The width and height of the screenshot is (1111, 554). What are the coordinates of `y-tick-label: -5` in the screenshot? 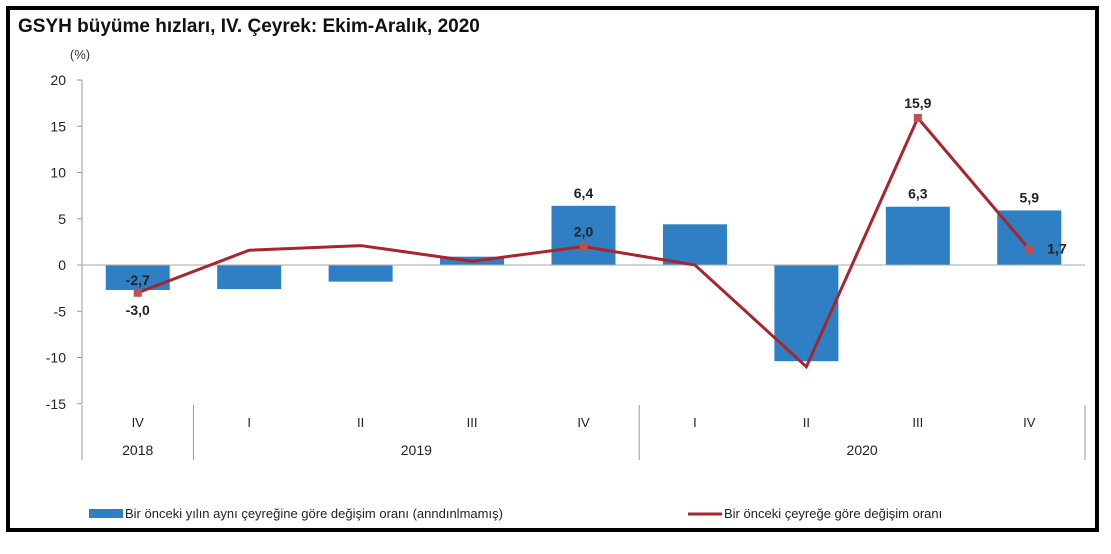 It's located at (60, 311).